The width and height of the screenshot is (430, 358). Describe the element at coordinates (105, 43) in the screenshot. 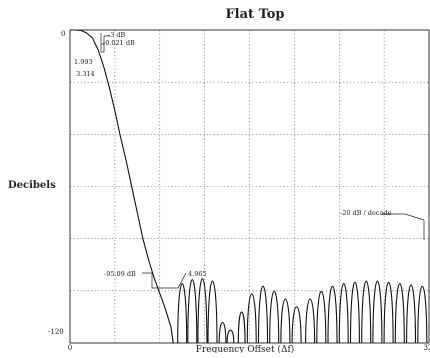

I see `leader-minus-3db` at that location.